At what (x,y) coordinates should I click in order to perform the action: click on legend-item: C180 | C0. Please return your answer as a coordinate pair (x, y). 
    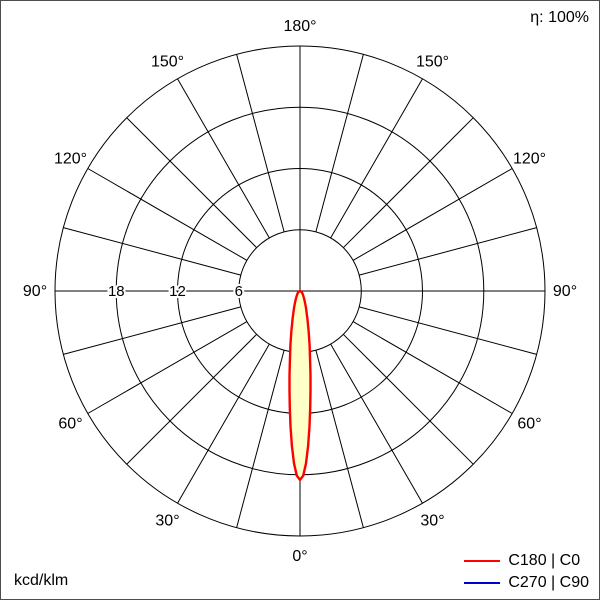
    Looking at the image, I should click on (526, 561).